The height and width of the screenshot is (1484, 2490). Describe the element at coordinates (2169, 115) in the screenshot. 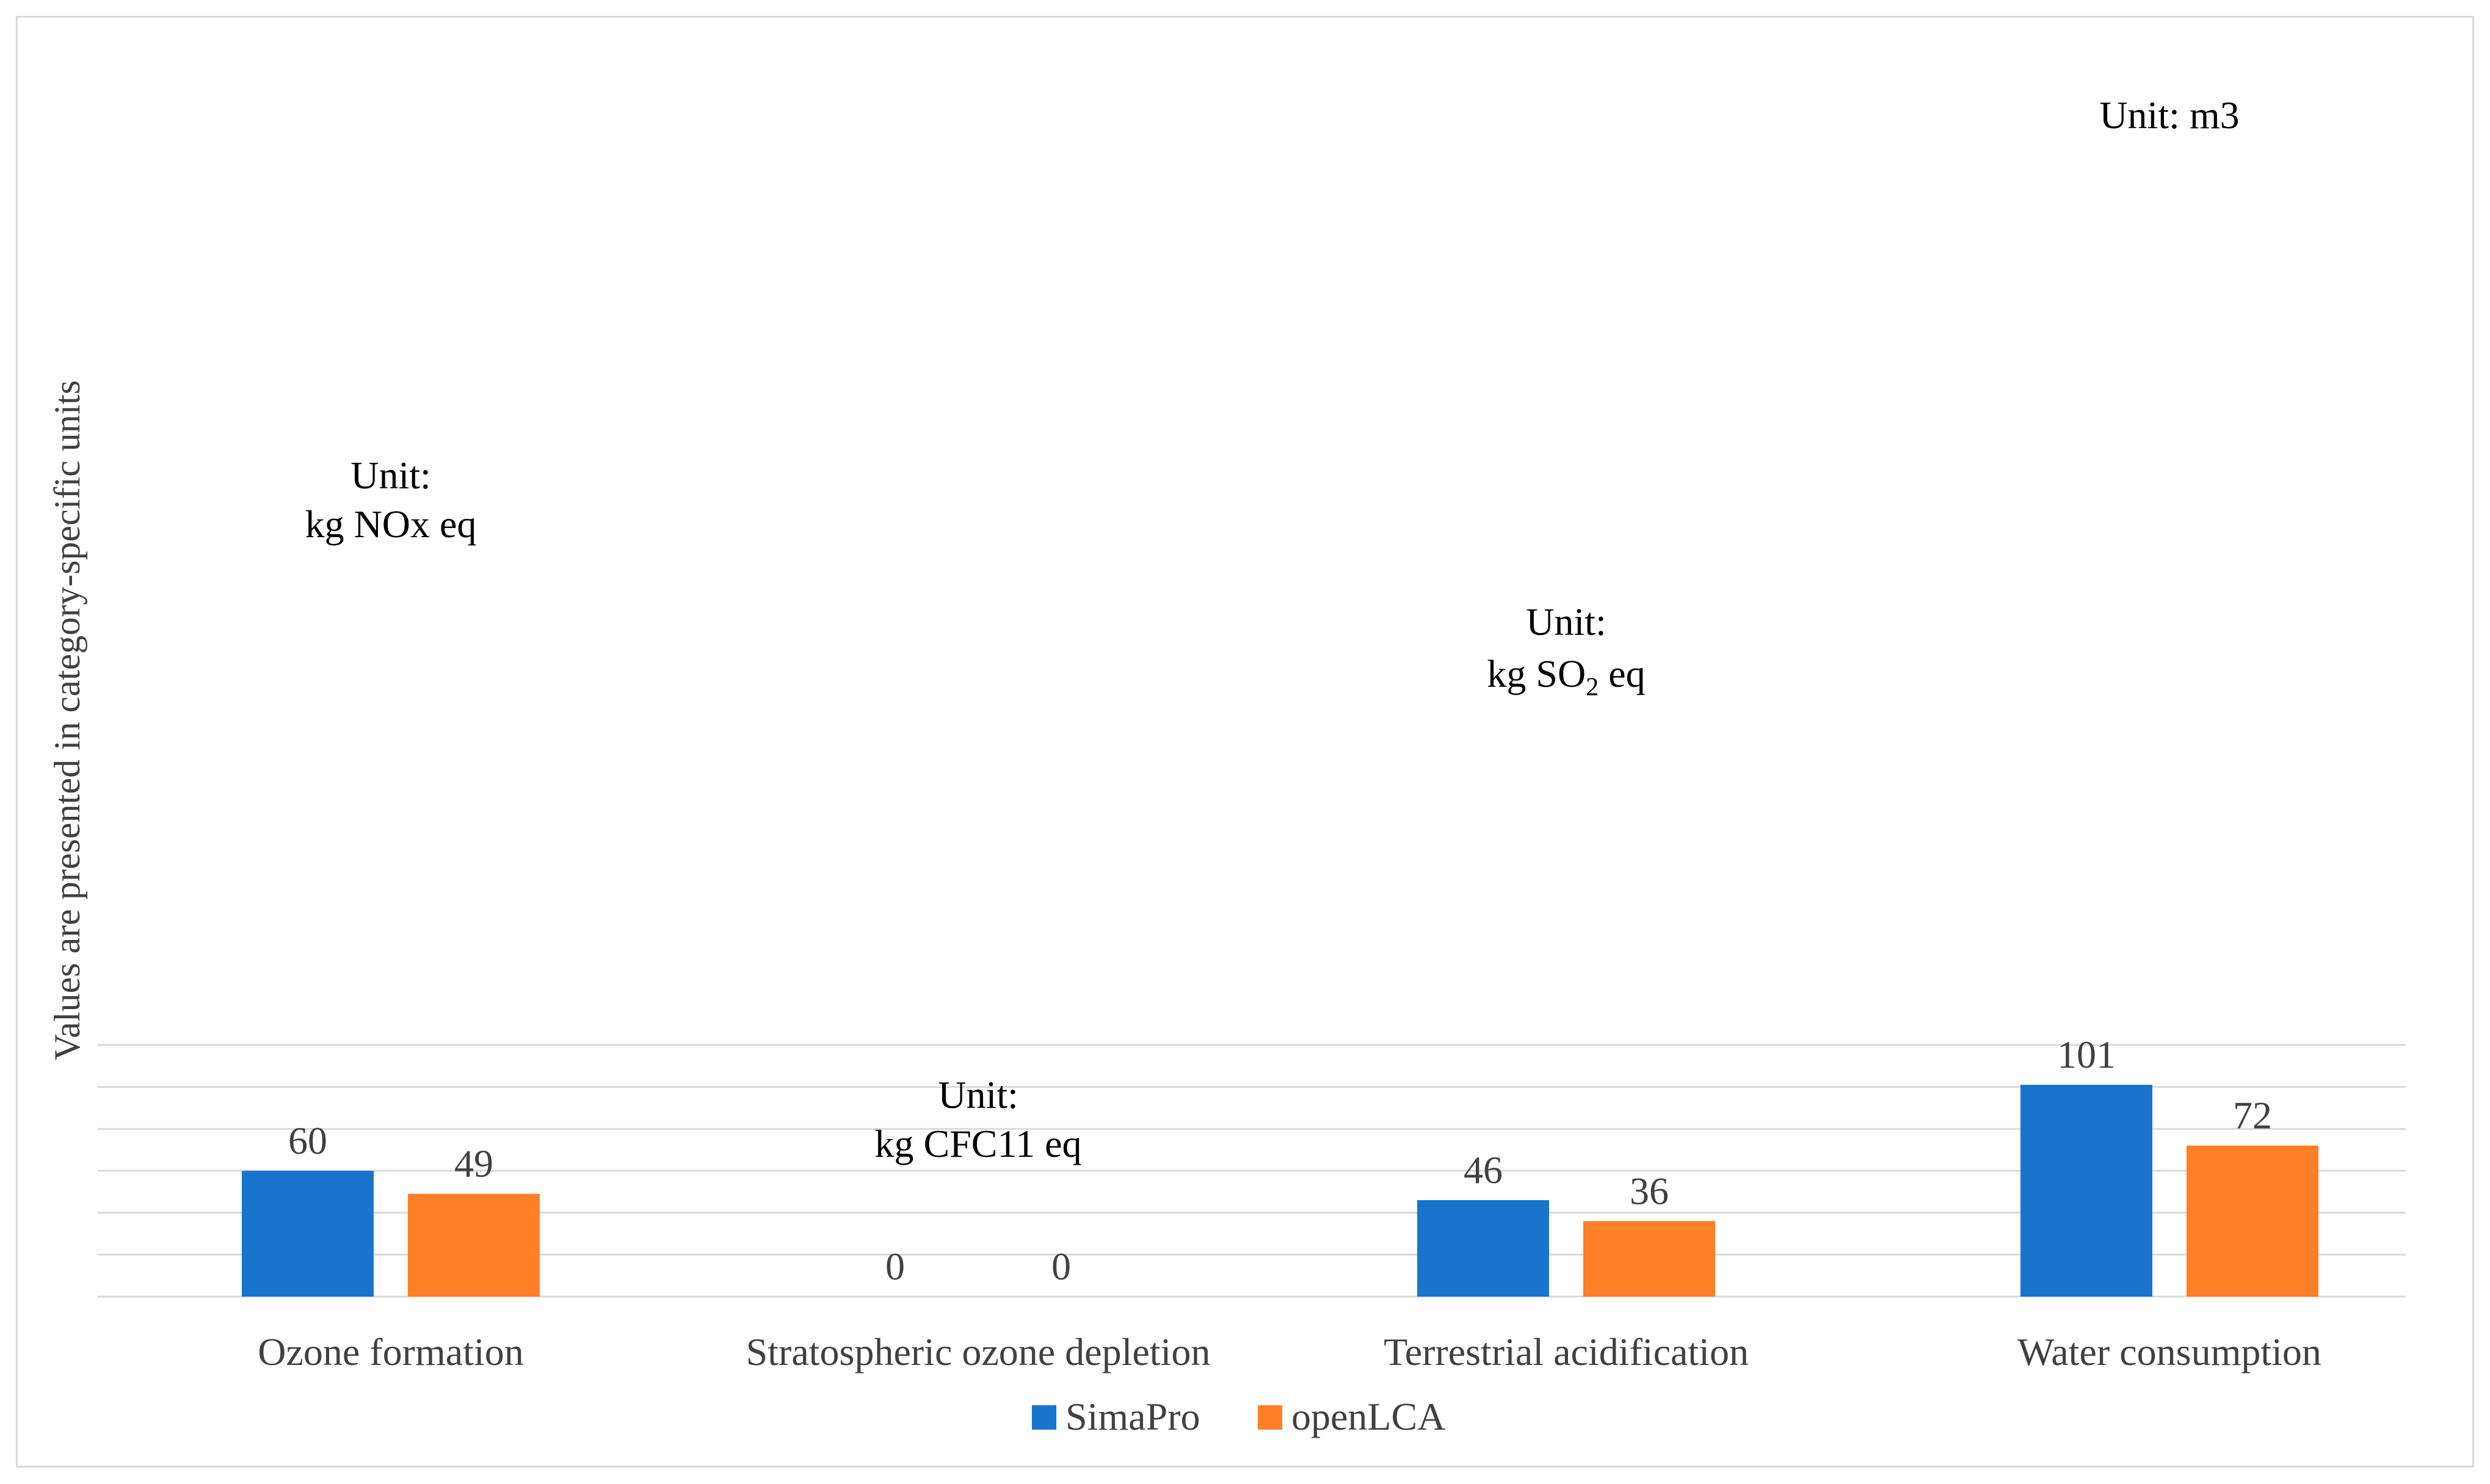

I see `unit-label: Unit: m3` at that location.